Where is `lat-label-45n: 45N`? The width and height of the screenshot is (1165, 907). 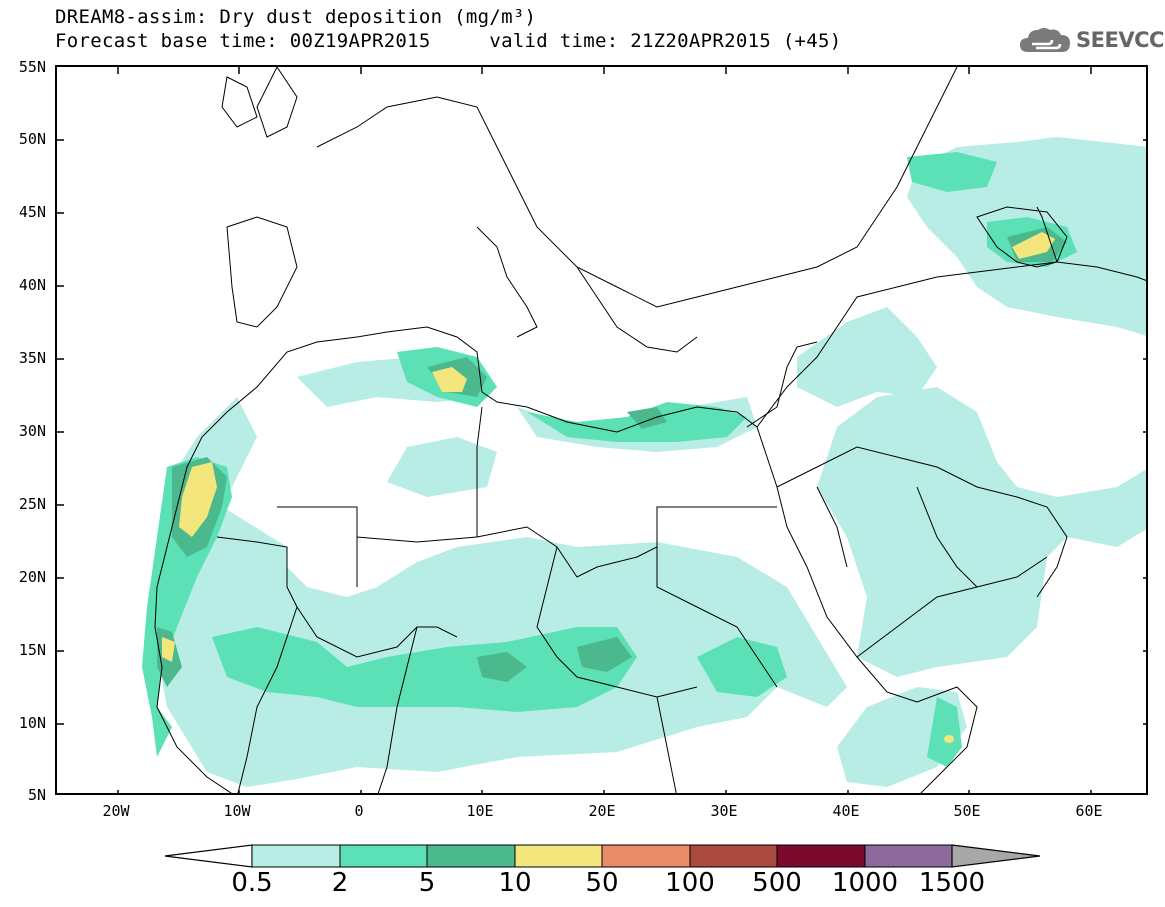
lat-label-45n: 45N is located at coordinates (32, 212).